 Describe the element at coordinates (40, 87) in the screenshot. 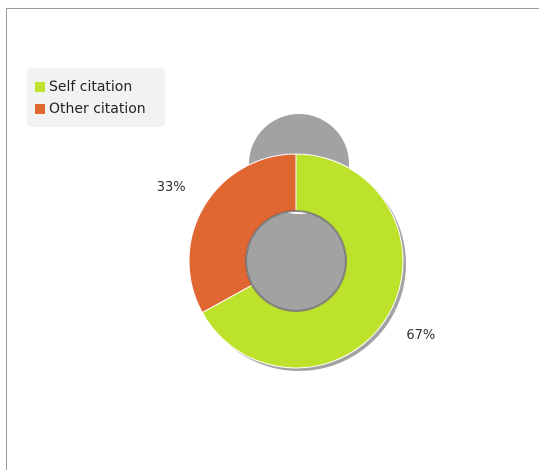

I see `legend-swatch-self-citation` at that location.